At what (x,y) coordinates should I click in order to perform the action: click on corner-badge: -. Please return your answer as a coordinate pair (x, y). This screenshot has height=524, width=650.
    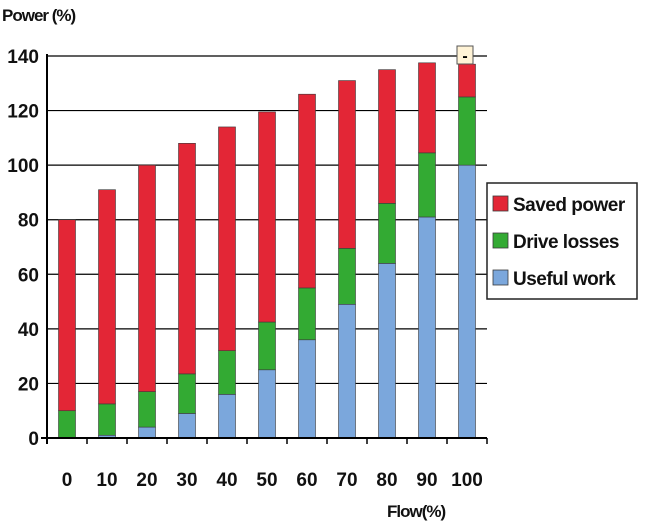
    Looking at the image, I should click on (465, 55).